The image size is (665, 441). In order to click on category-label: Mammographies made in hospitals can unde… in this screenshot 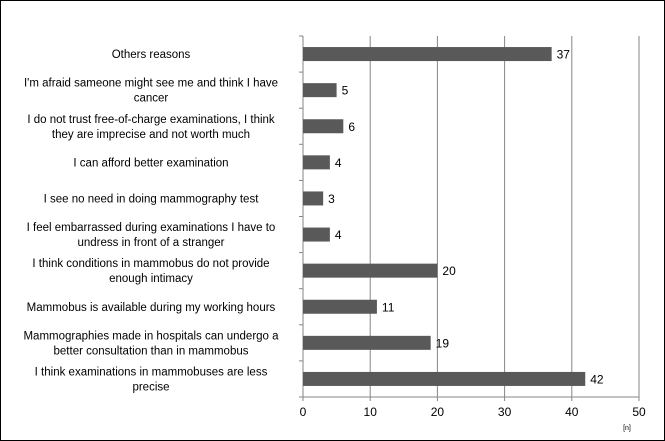, I will do `click(151, 343)`.